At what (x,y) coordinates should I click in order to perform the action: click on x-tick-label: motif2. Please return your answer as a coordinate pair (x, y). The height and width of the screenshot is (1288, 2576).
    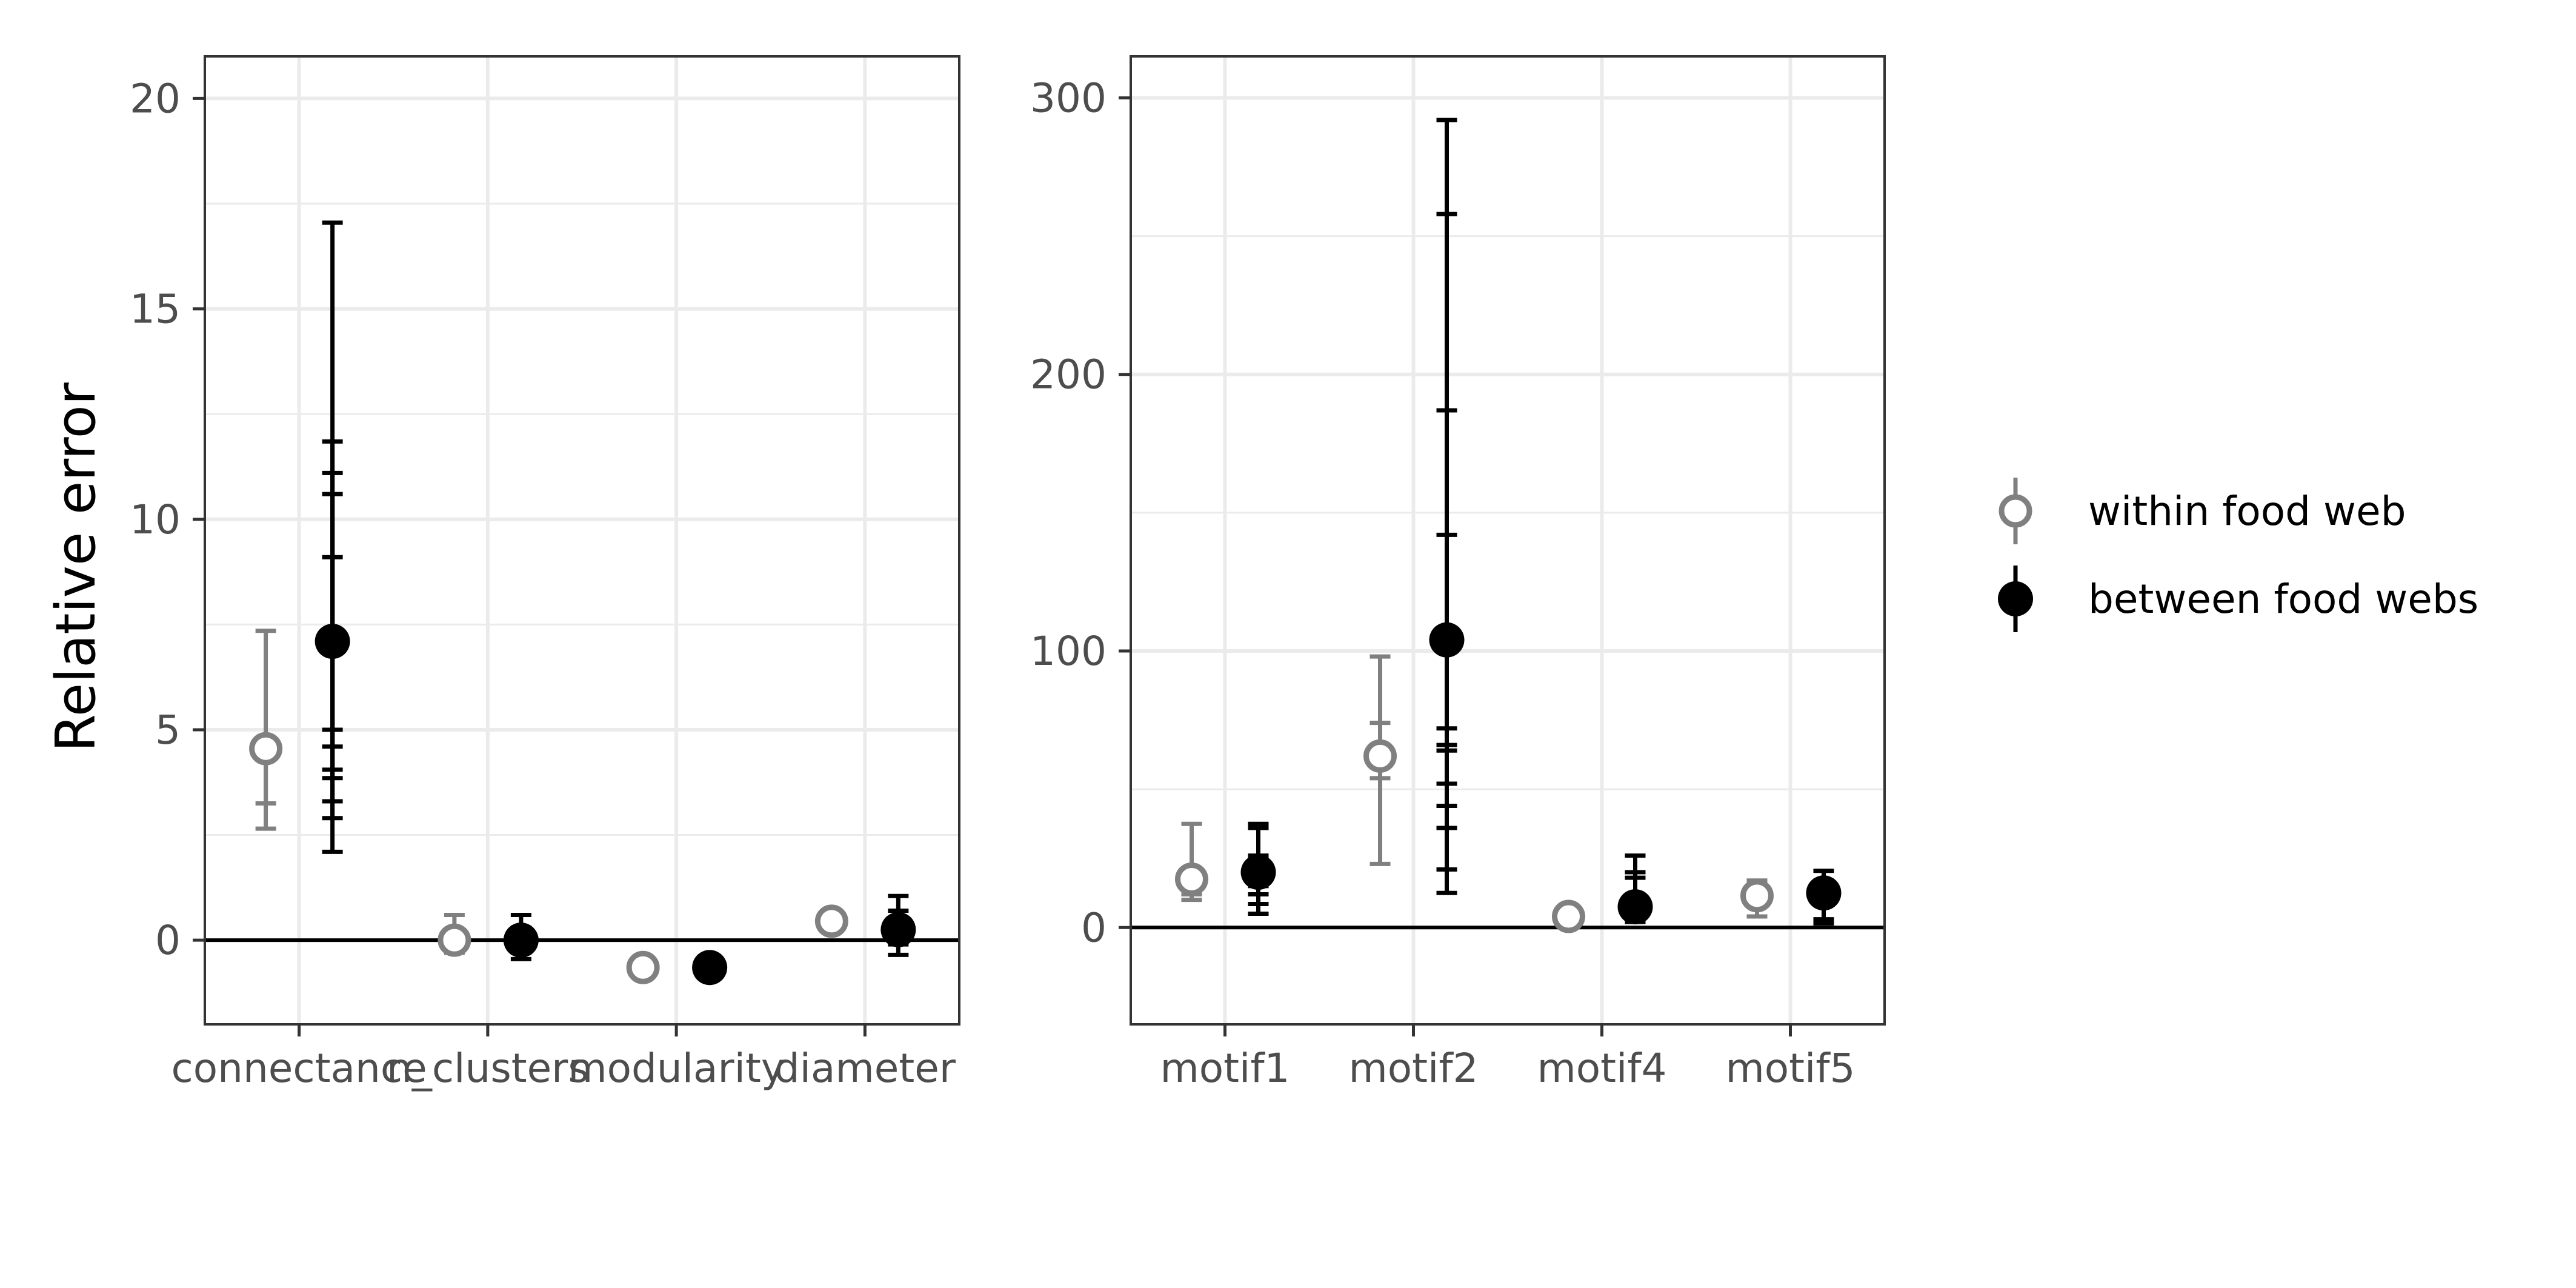
    Looking at the image, I should click on (1413, 1068).